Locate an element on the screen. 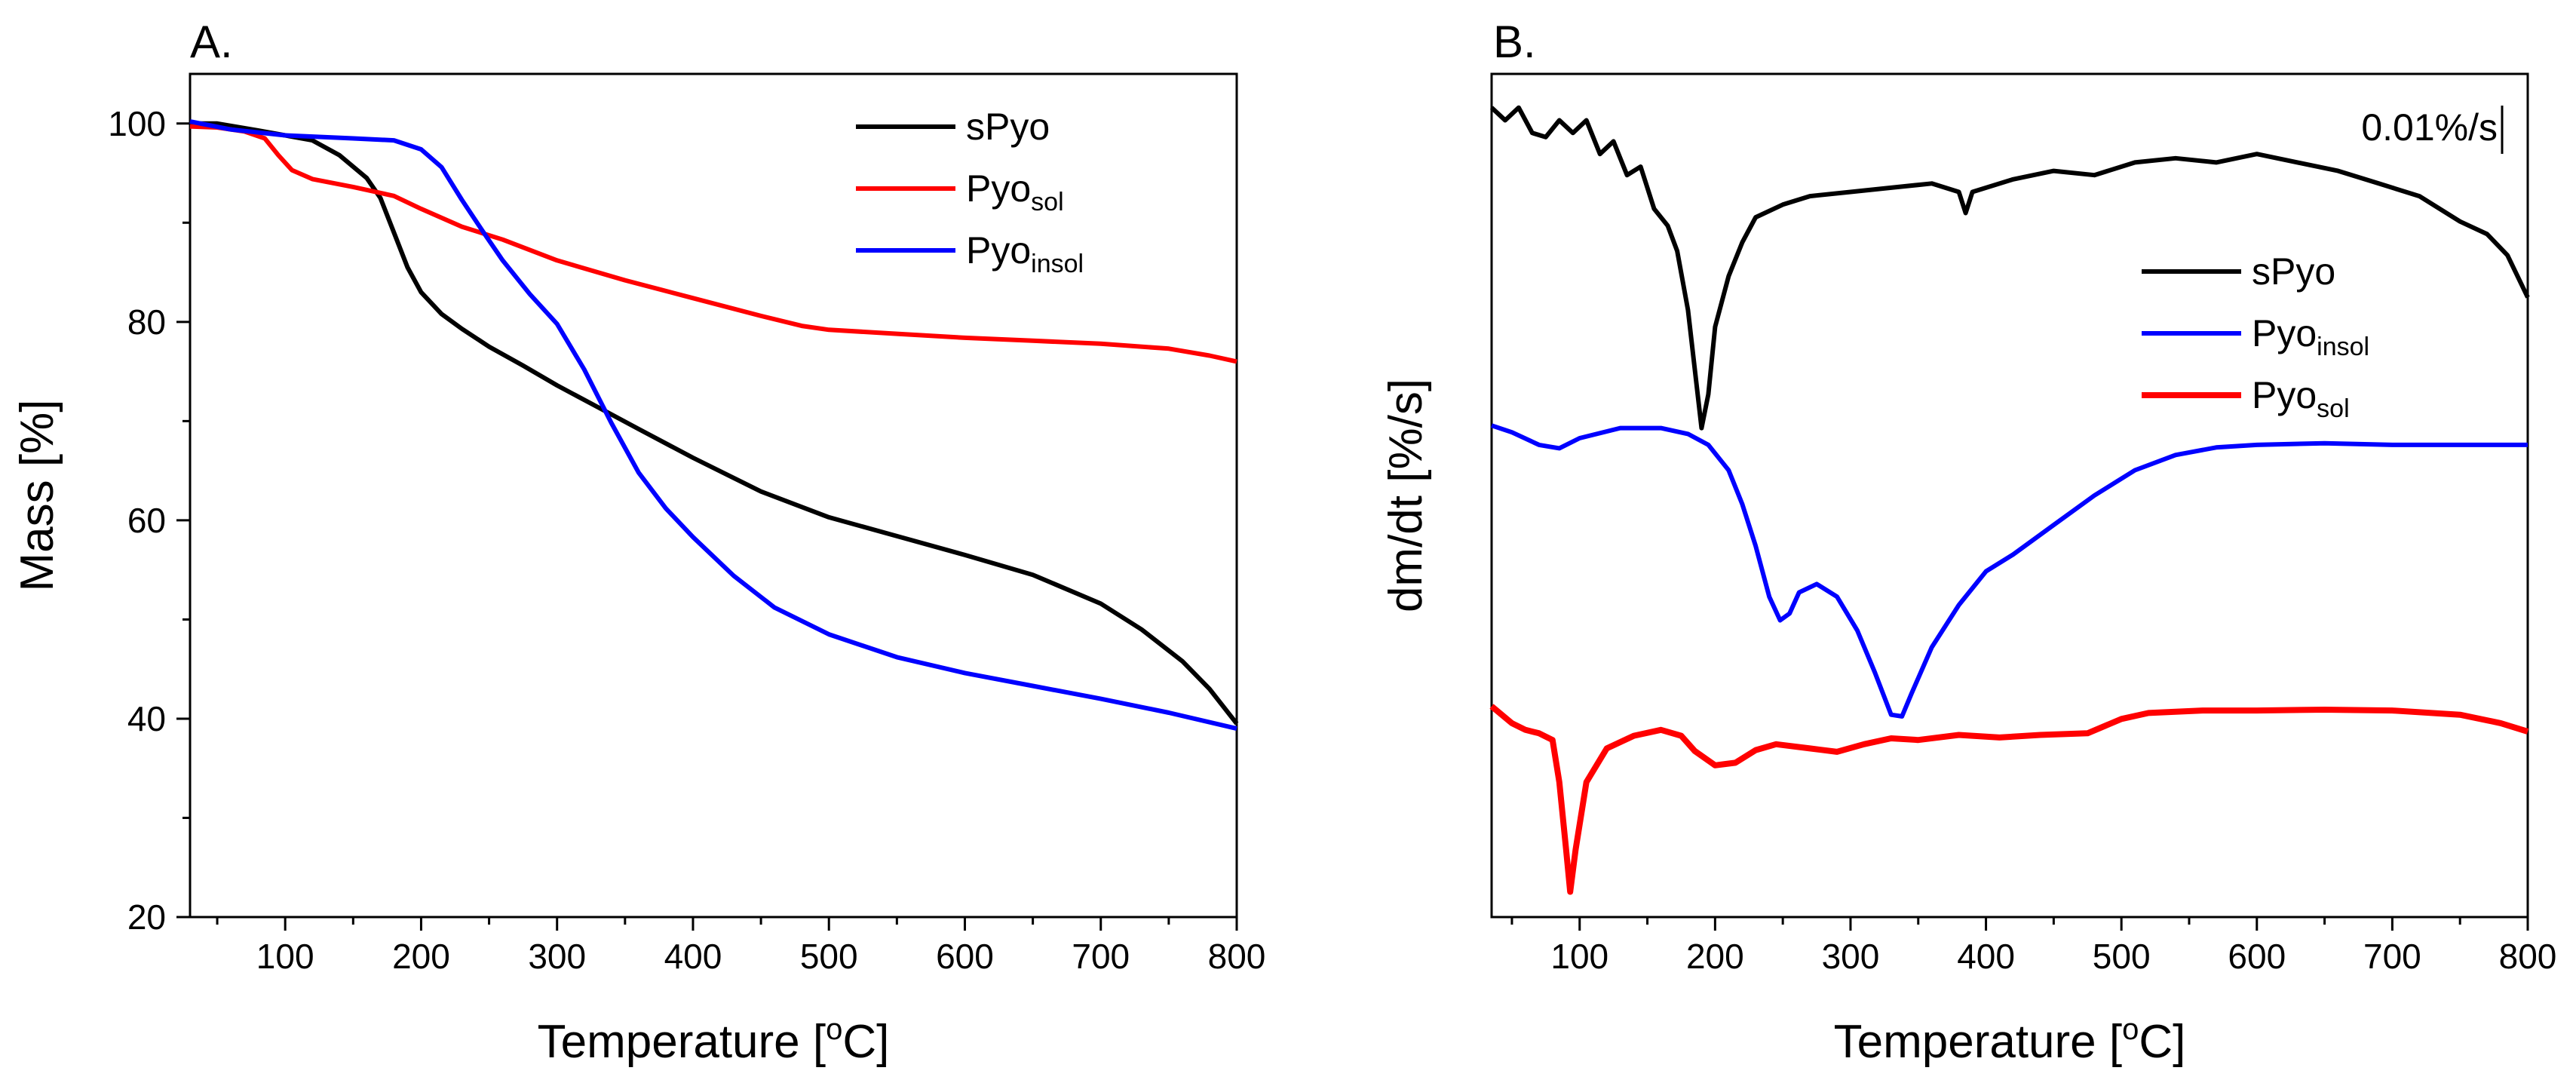 Image resolution: width=2576 pixels, height=1086 pixels. panel-a-xtick-label: 600 is located at coordinates (965, 956).